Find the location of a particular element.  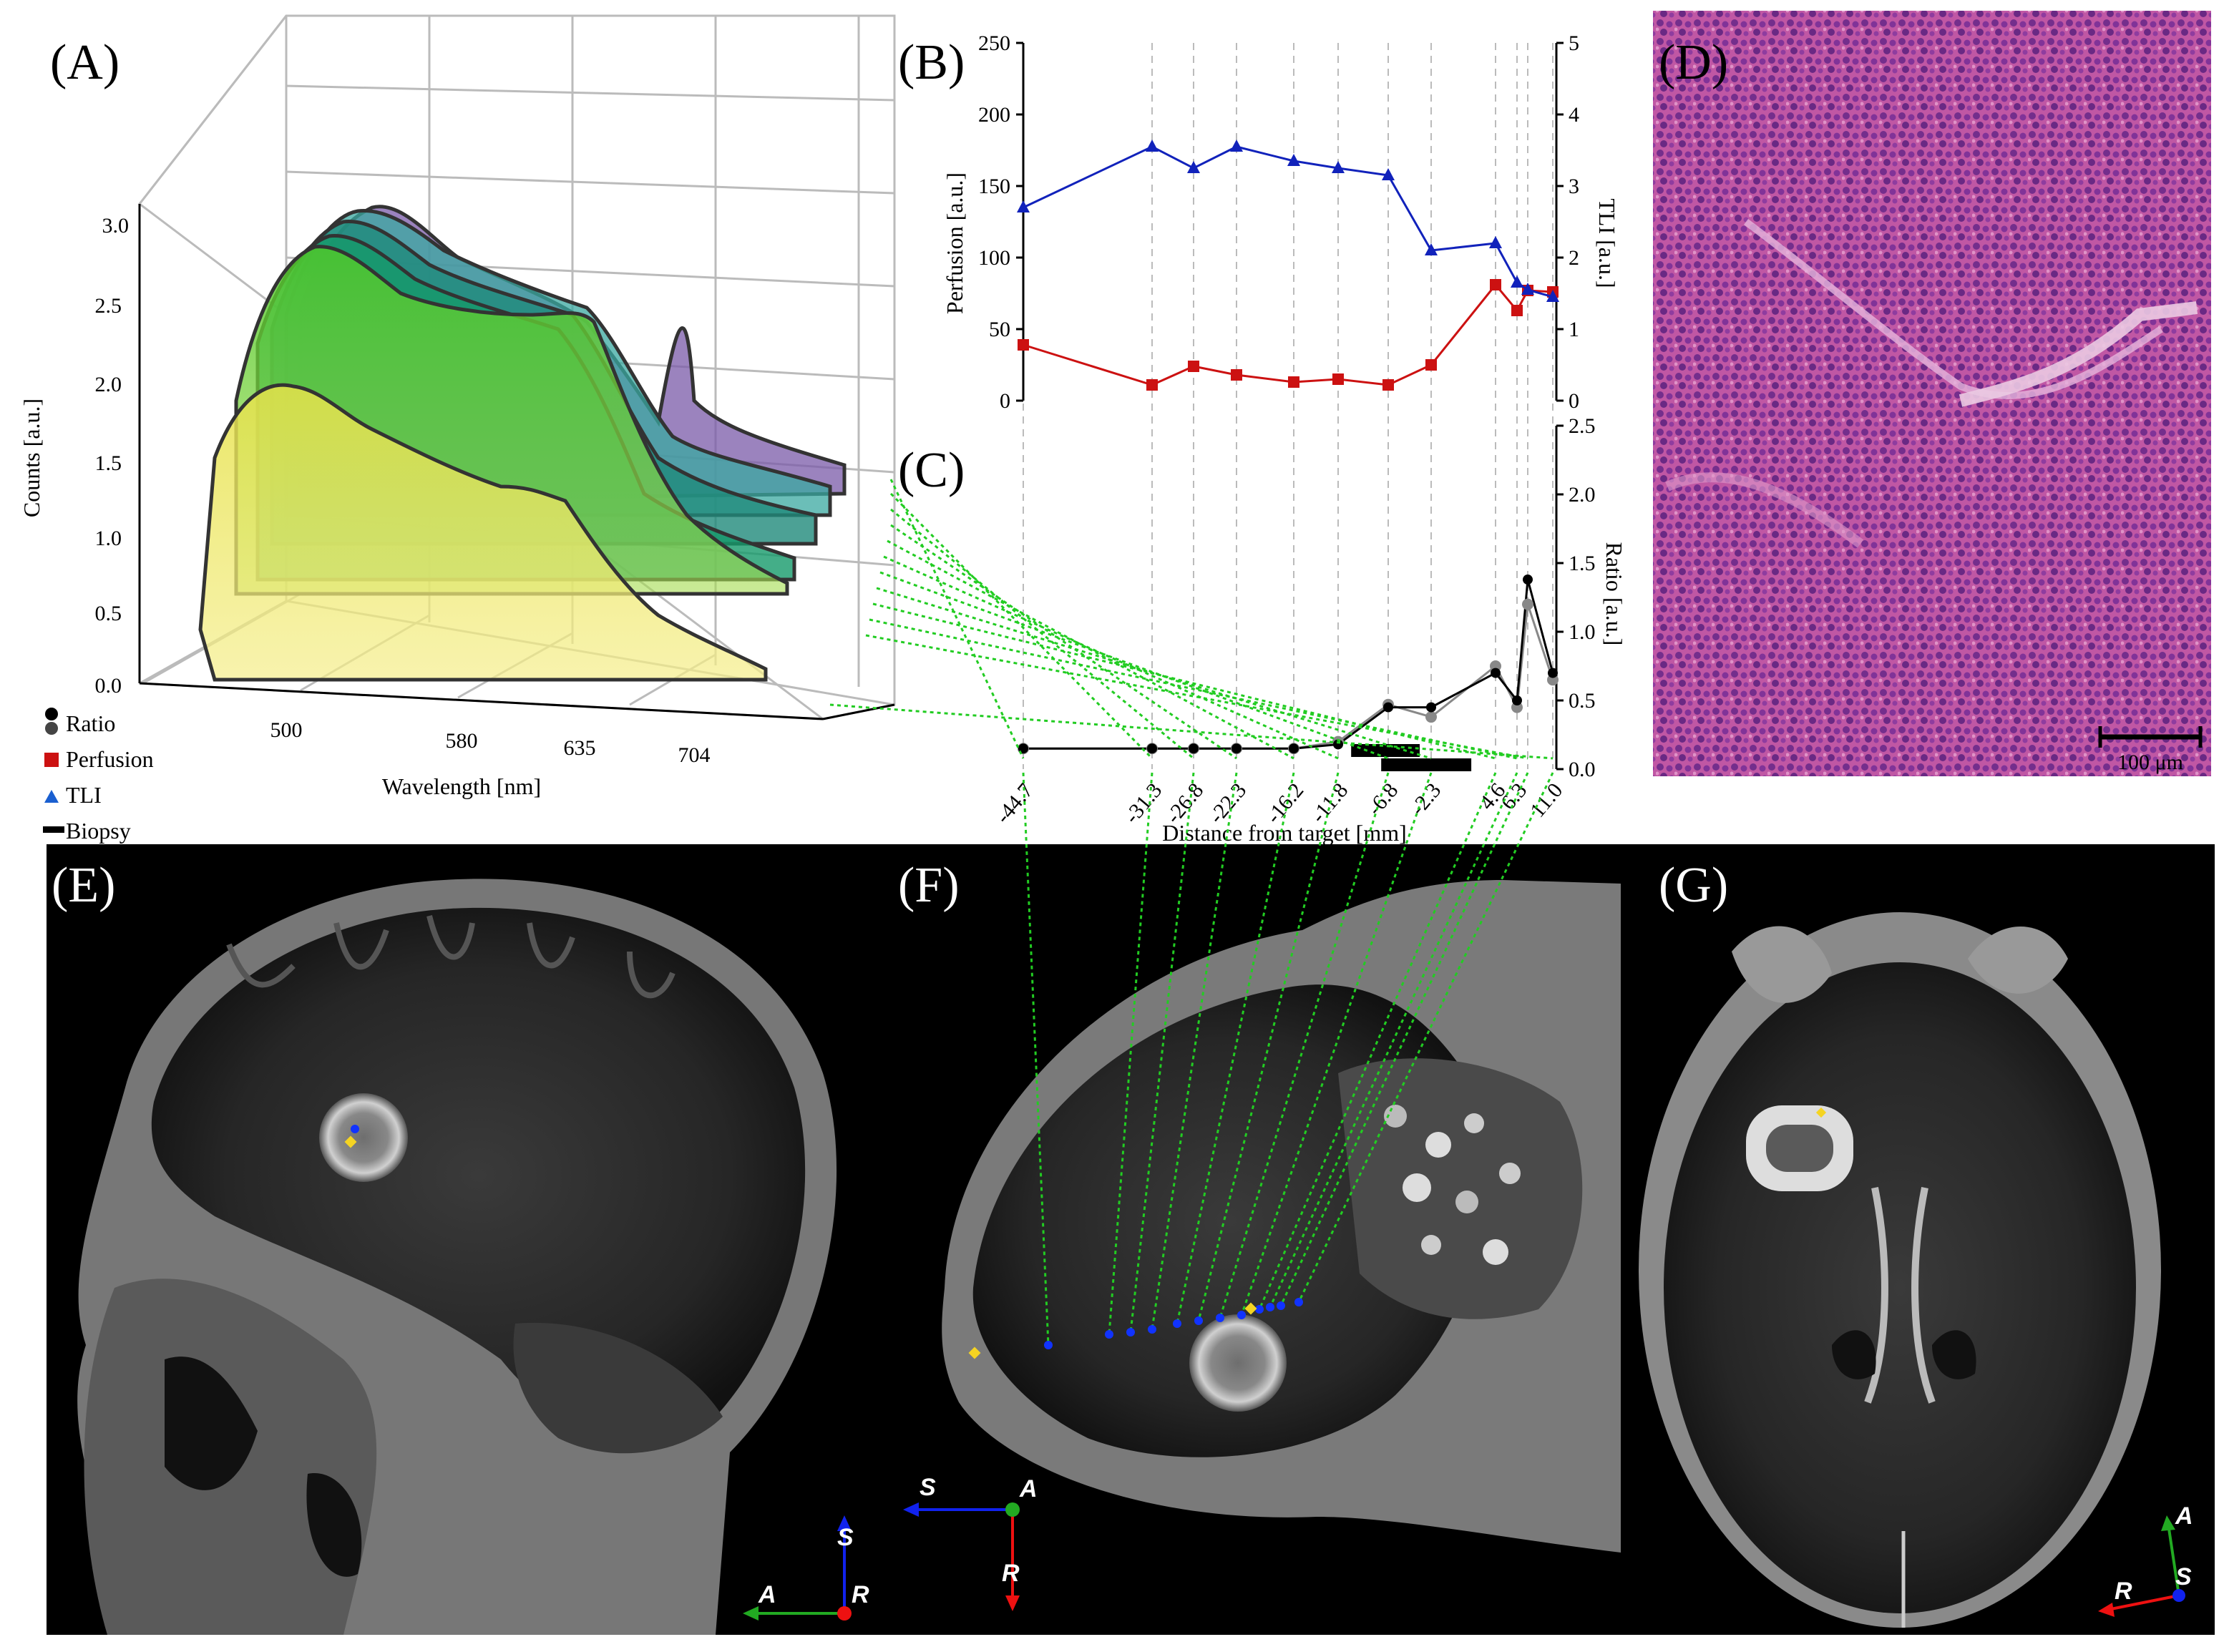

orient-g-left: R is located at coordinates (2123, 1591).